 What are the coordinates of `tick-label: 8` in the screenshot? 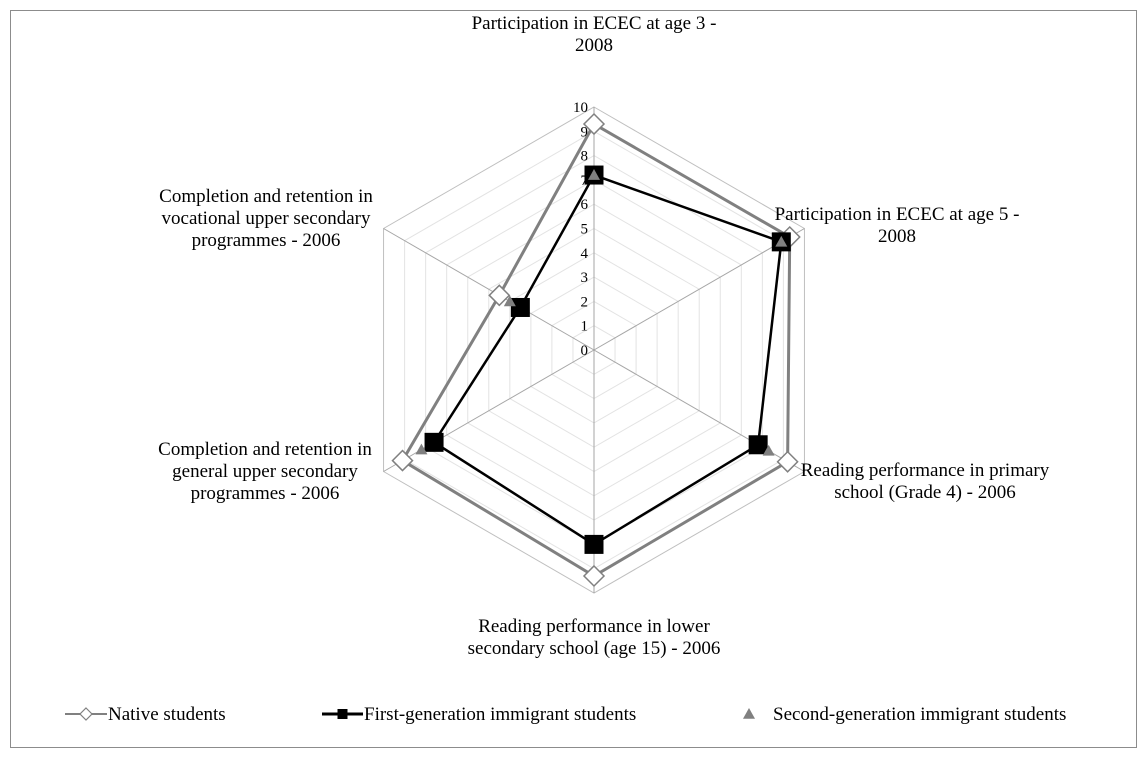 It's located at (585, 157).